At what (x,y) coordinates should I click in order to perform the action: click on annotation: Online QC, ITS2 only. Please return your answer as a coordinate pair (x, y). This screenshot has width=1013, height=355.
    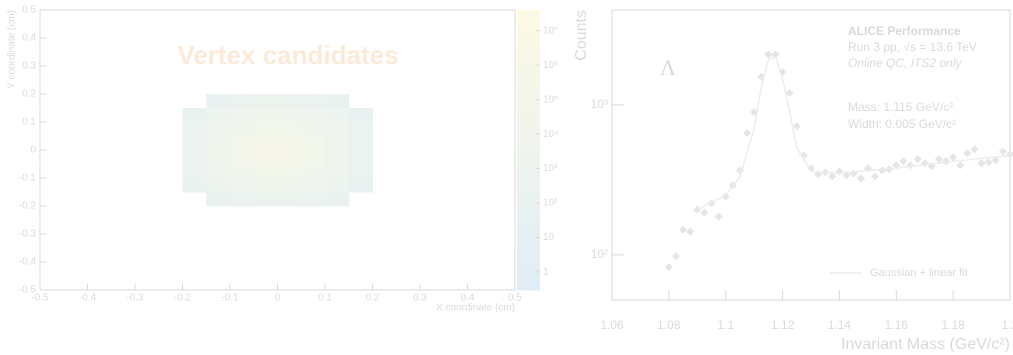
    Looking at the image, I should click on (905, 63).